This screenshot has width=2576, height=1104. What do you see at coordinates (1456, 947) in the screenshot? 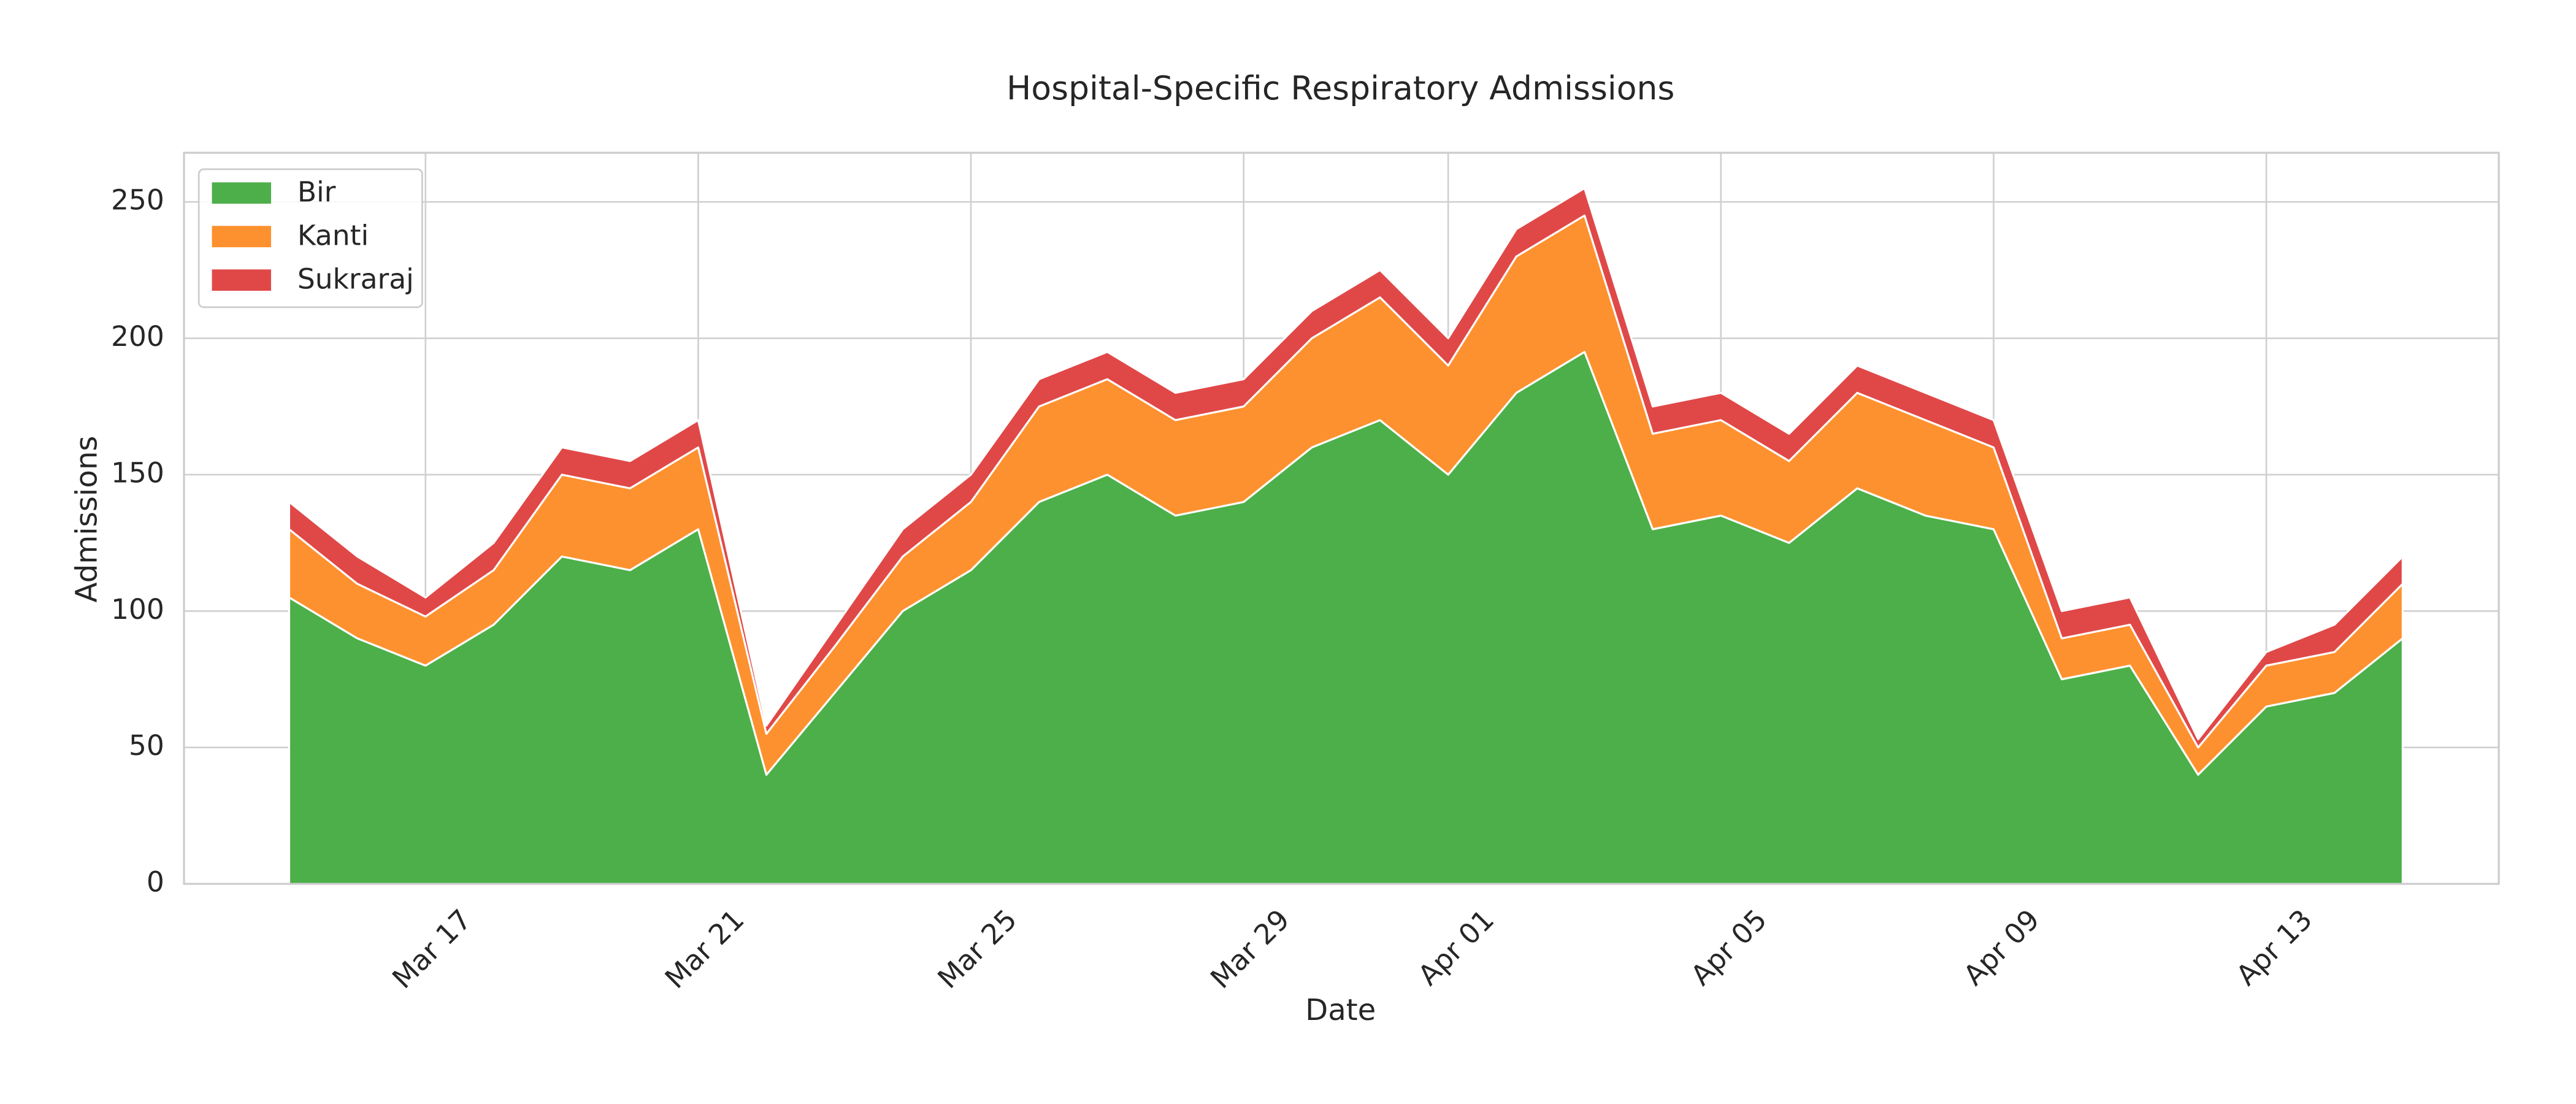
I see `x-tick-label: Apr 01` at bounding box center [1456, 947].